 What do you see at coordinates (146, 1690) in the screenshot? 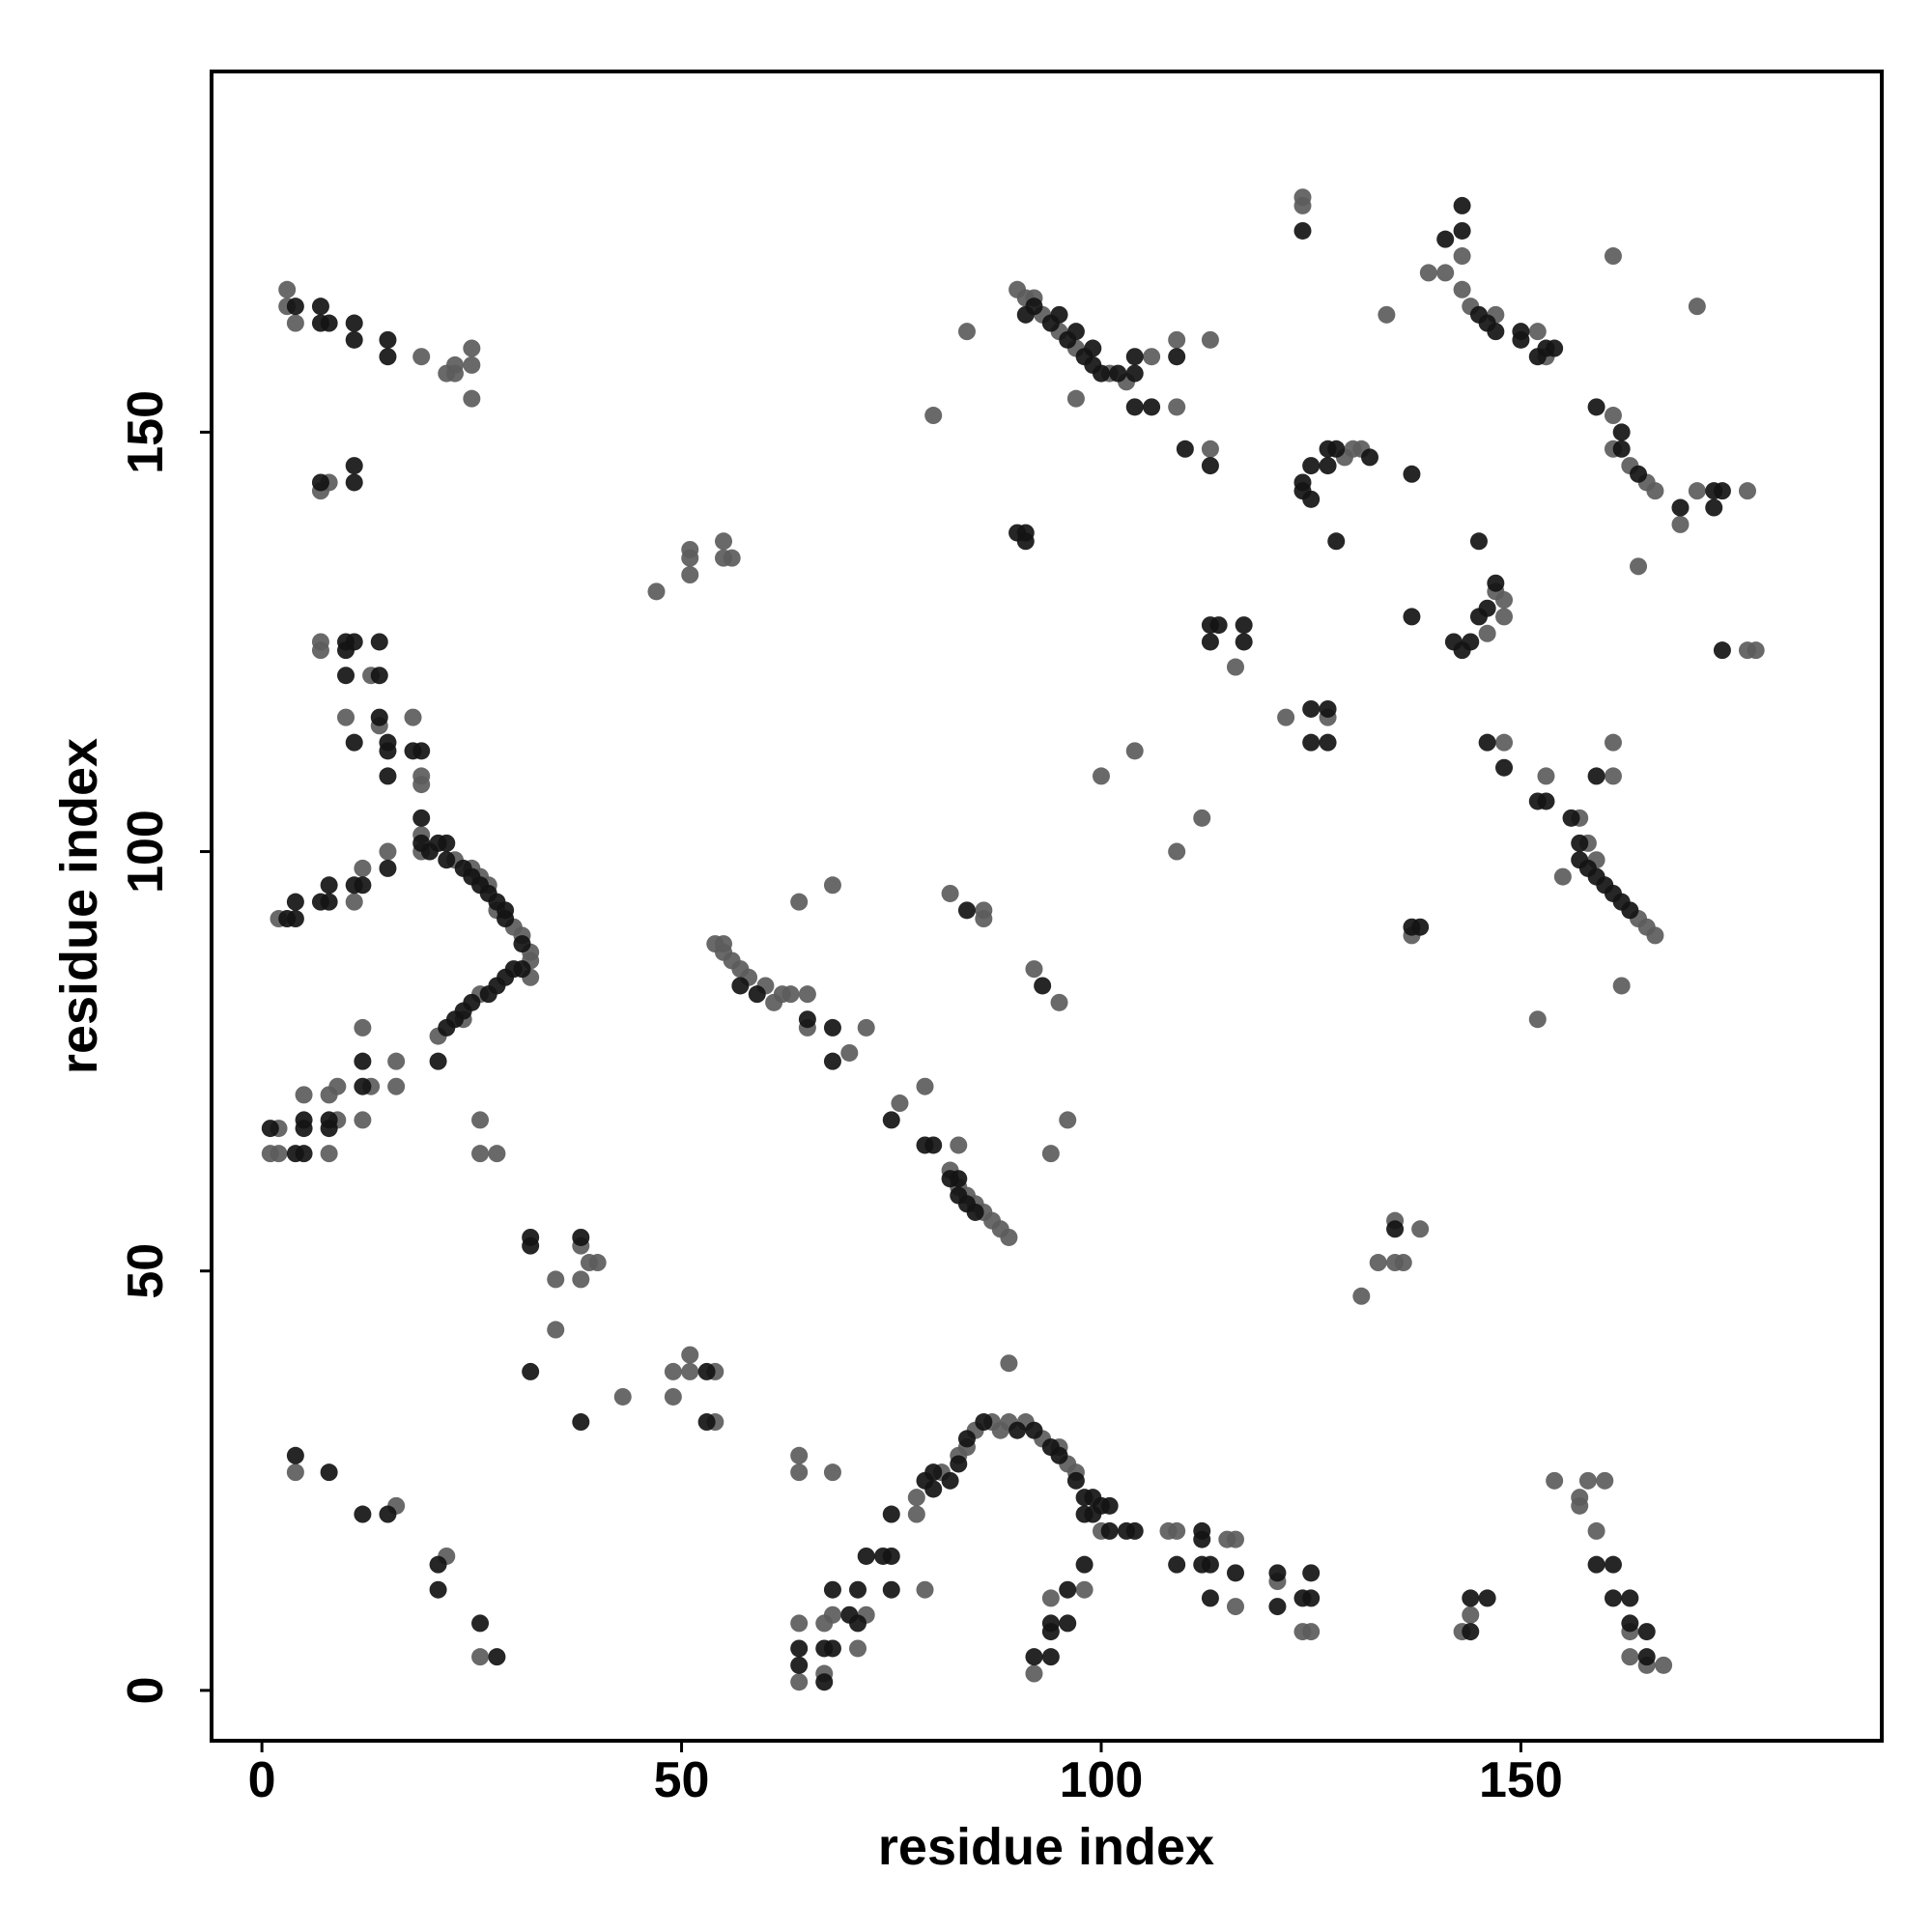
I see `y-tick-label: 0` at bounding box center [146, 1690].